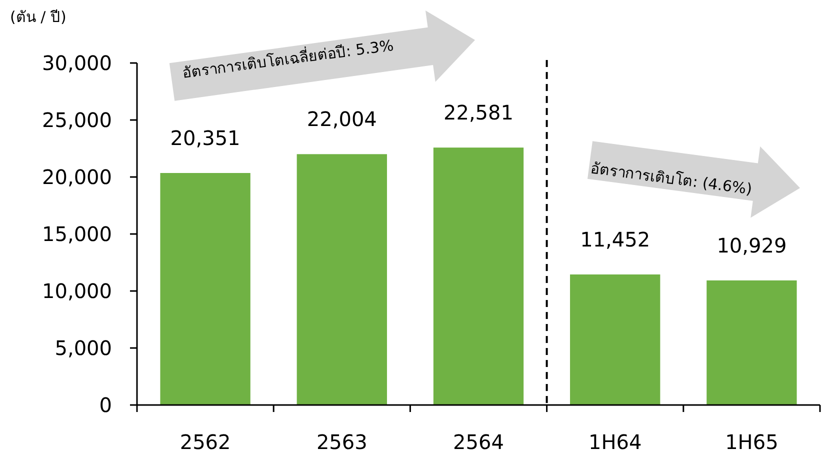 The image size is (825, 462). I want to click on x-tick-label: 1H65, so click(751, 442).